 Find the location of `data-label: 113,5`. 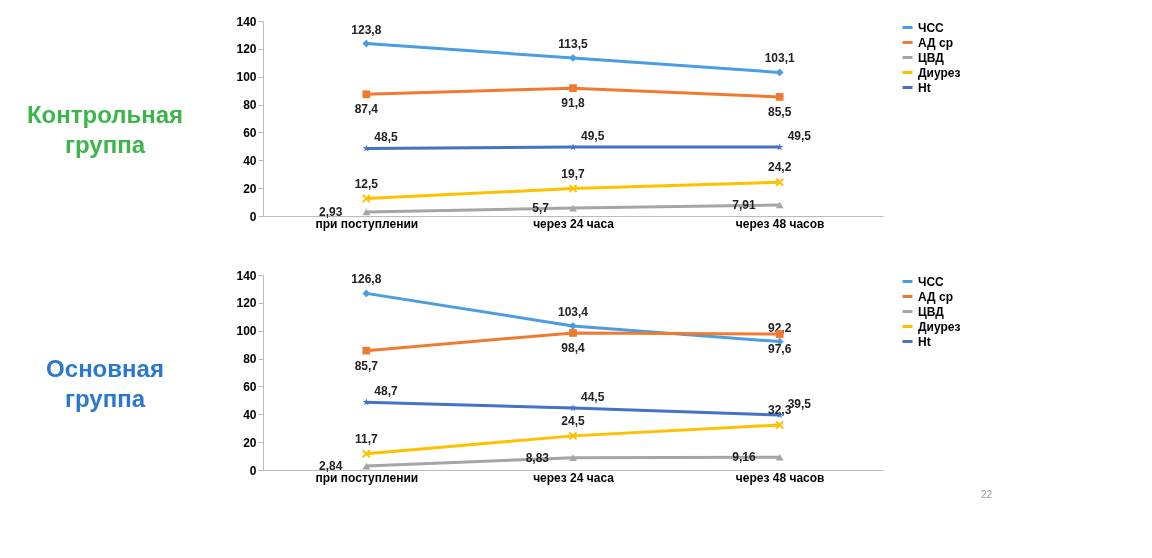

data-label: 113,5 is located at coordinates (573, 43).